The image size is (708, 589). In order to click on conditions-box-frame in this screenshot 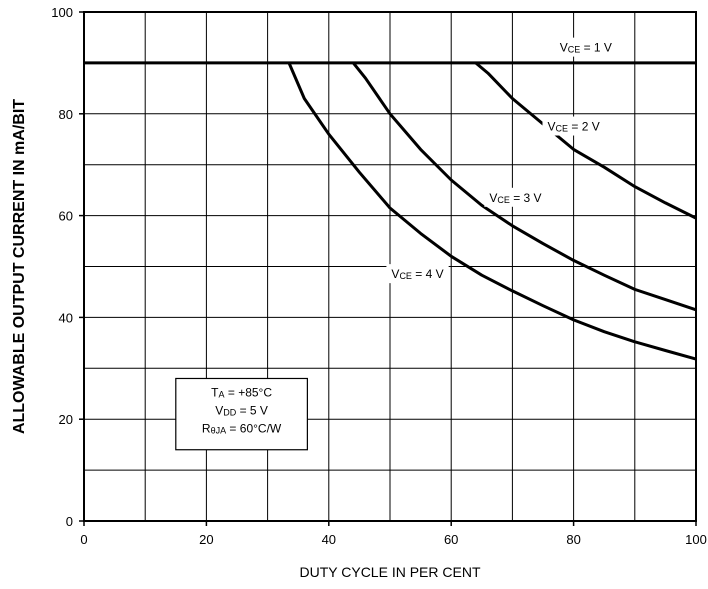, I will do `click(241, 414)`.